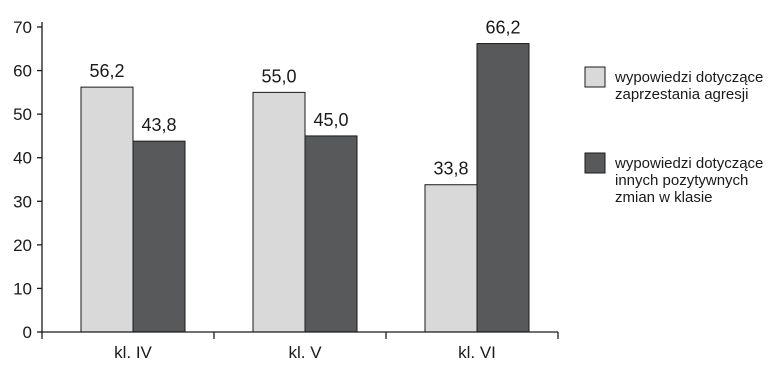  What do you see at coordinates (22, 114) in the screenshot?
I see `y-tick-label: 50` at bounding box center [22, 114].